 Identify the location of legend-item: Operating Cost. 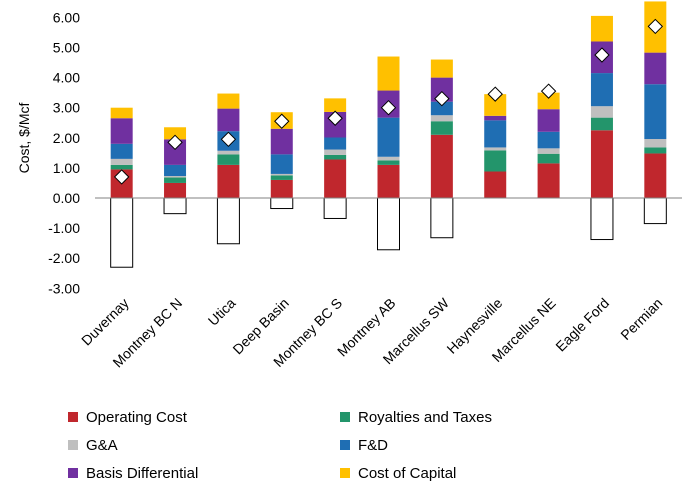
(127, 417).